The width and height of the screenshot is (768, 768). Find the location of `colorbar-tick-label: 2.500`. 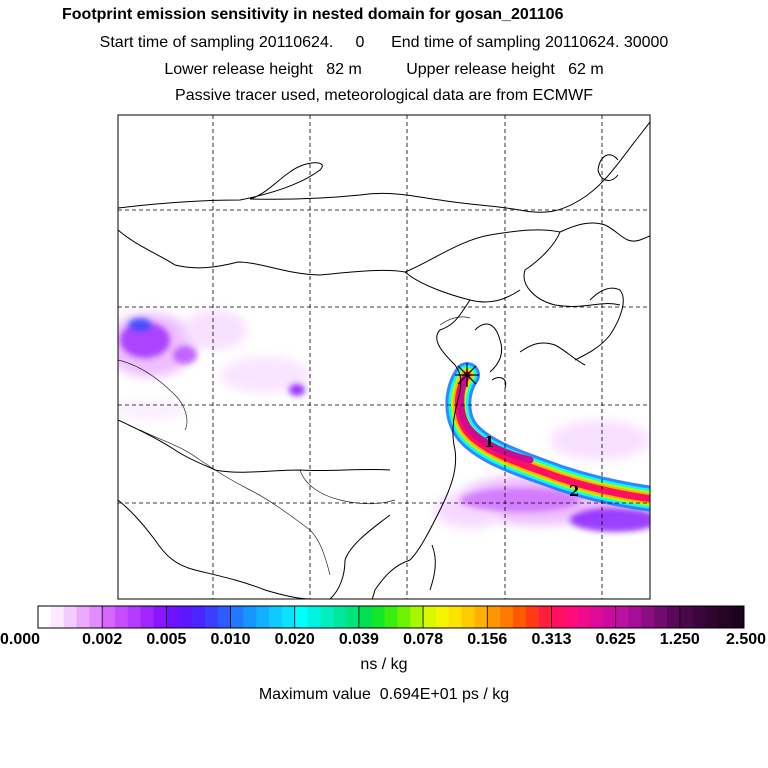

colorbar-tick-label: 2.500 is located at coordinates (746, 639).